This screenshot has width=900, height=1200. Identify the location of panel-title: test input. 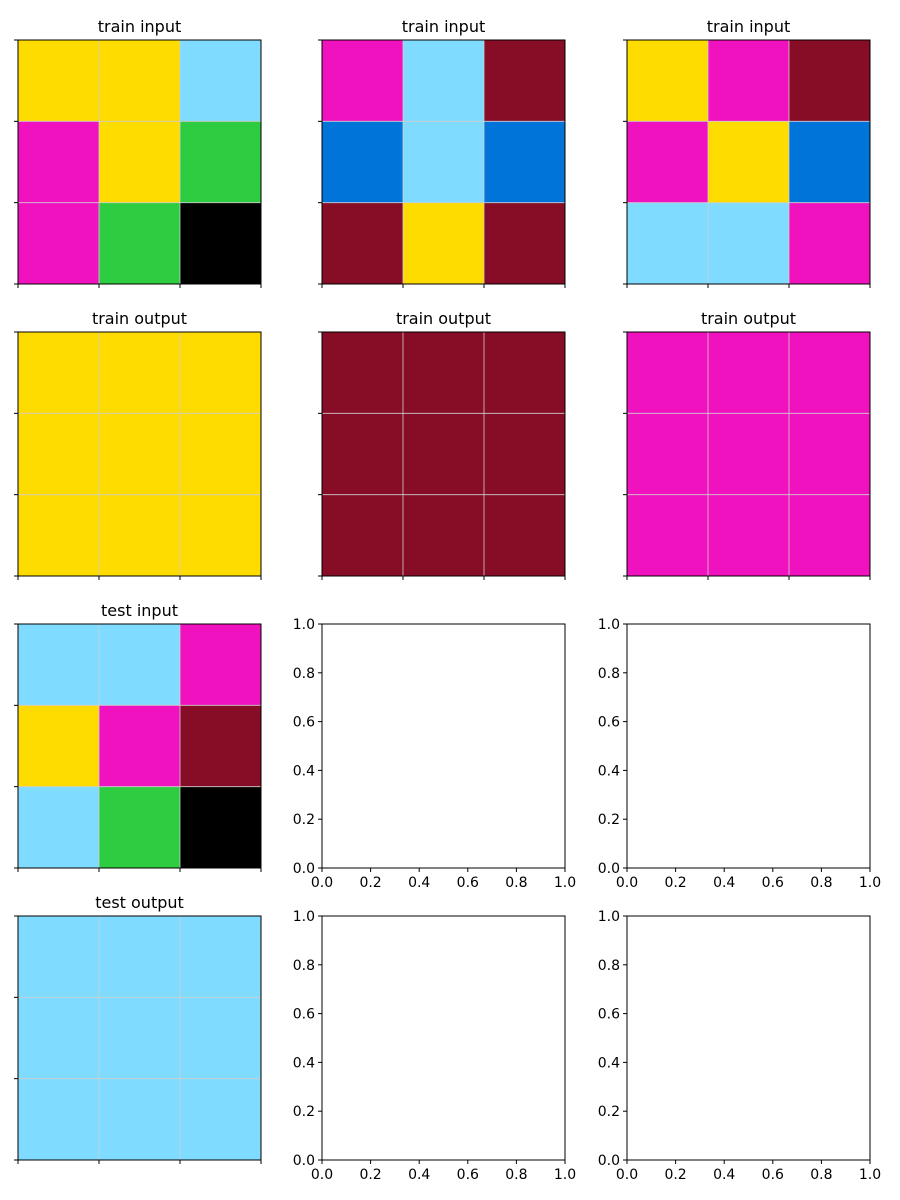
(139, 610).